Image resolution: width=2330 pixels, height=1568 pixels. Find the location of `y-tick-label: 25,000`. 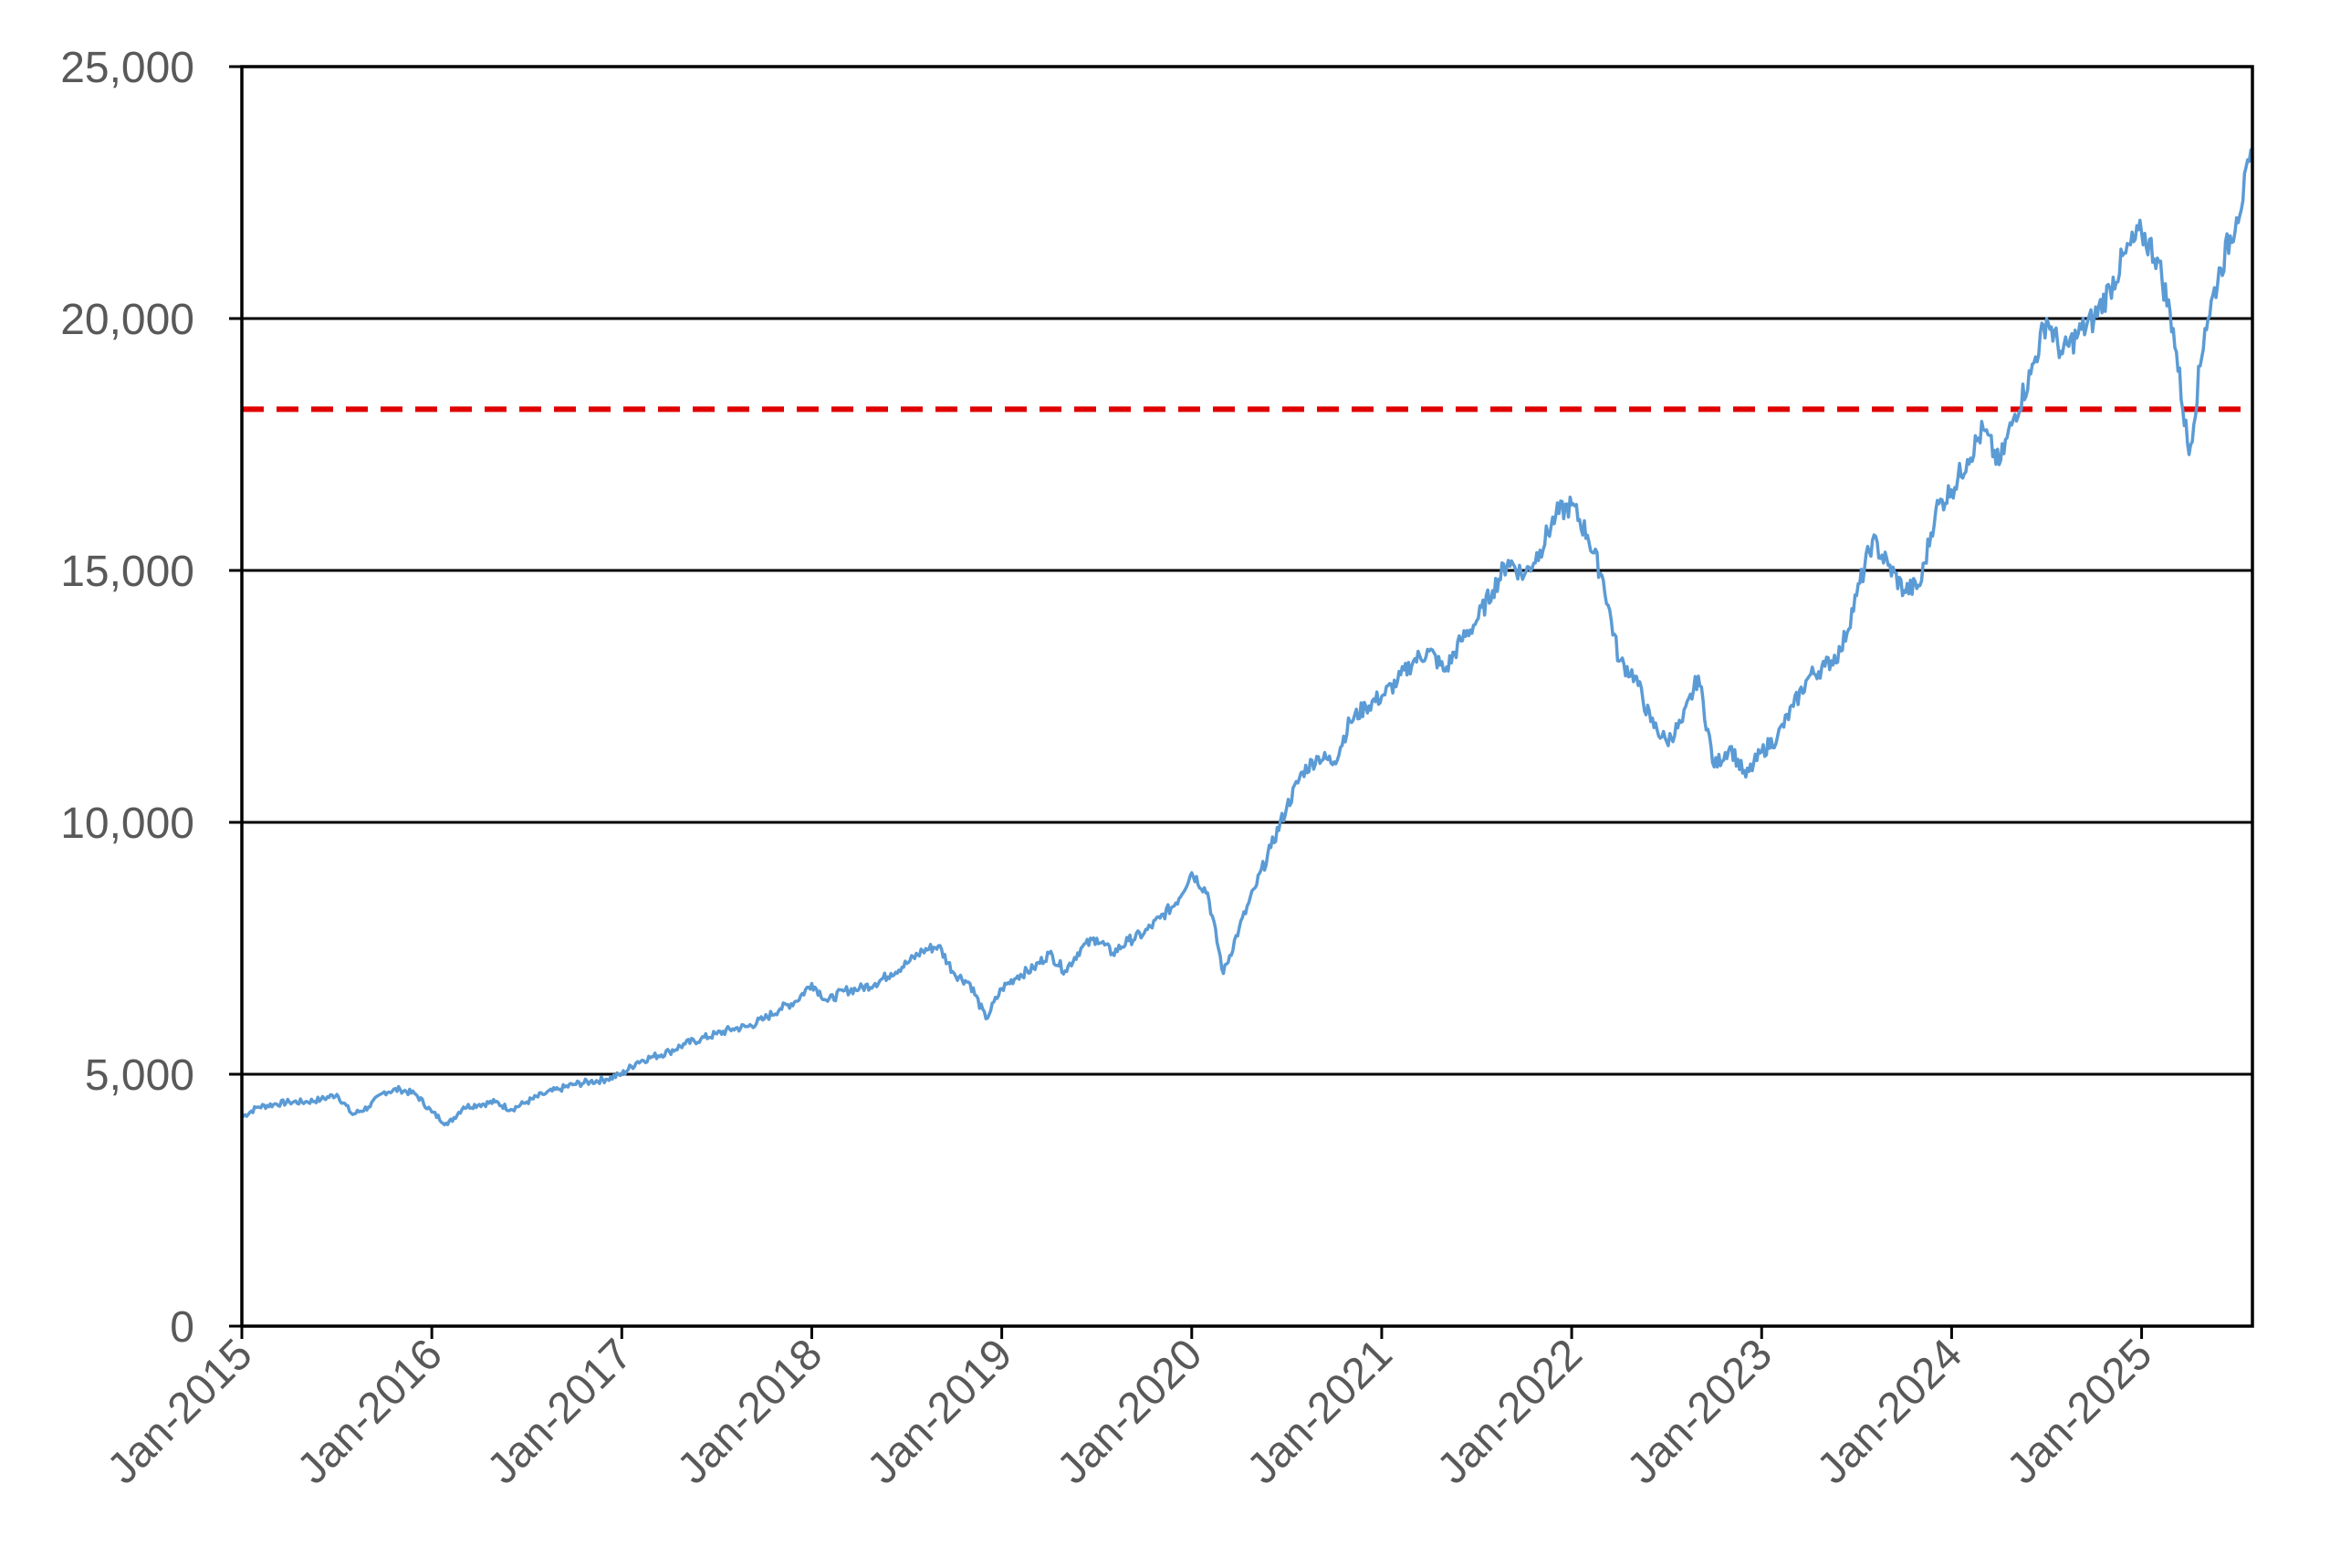

y-tick-label: 25,000 is located at coordinates (127, 68).